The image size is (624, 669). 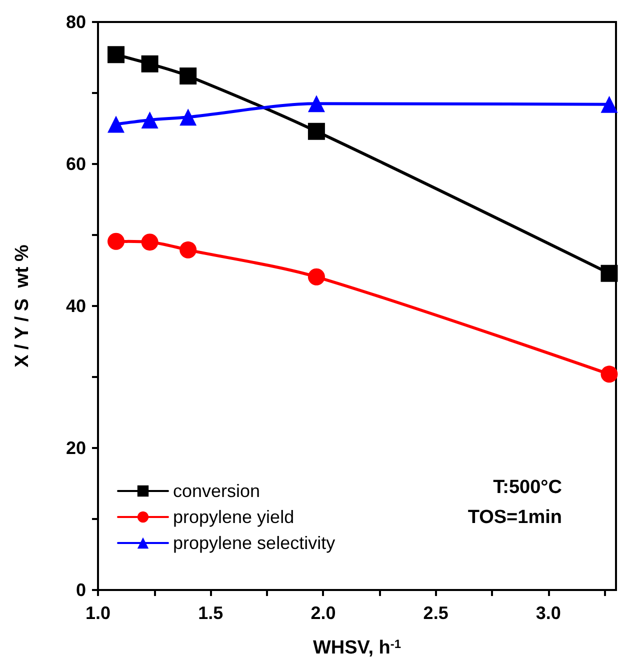 I want to click on legend-label: conversion, so click(x=216, y=491).